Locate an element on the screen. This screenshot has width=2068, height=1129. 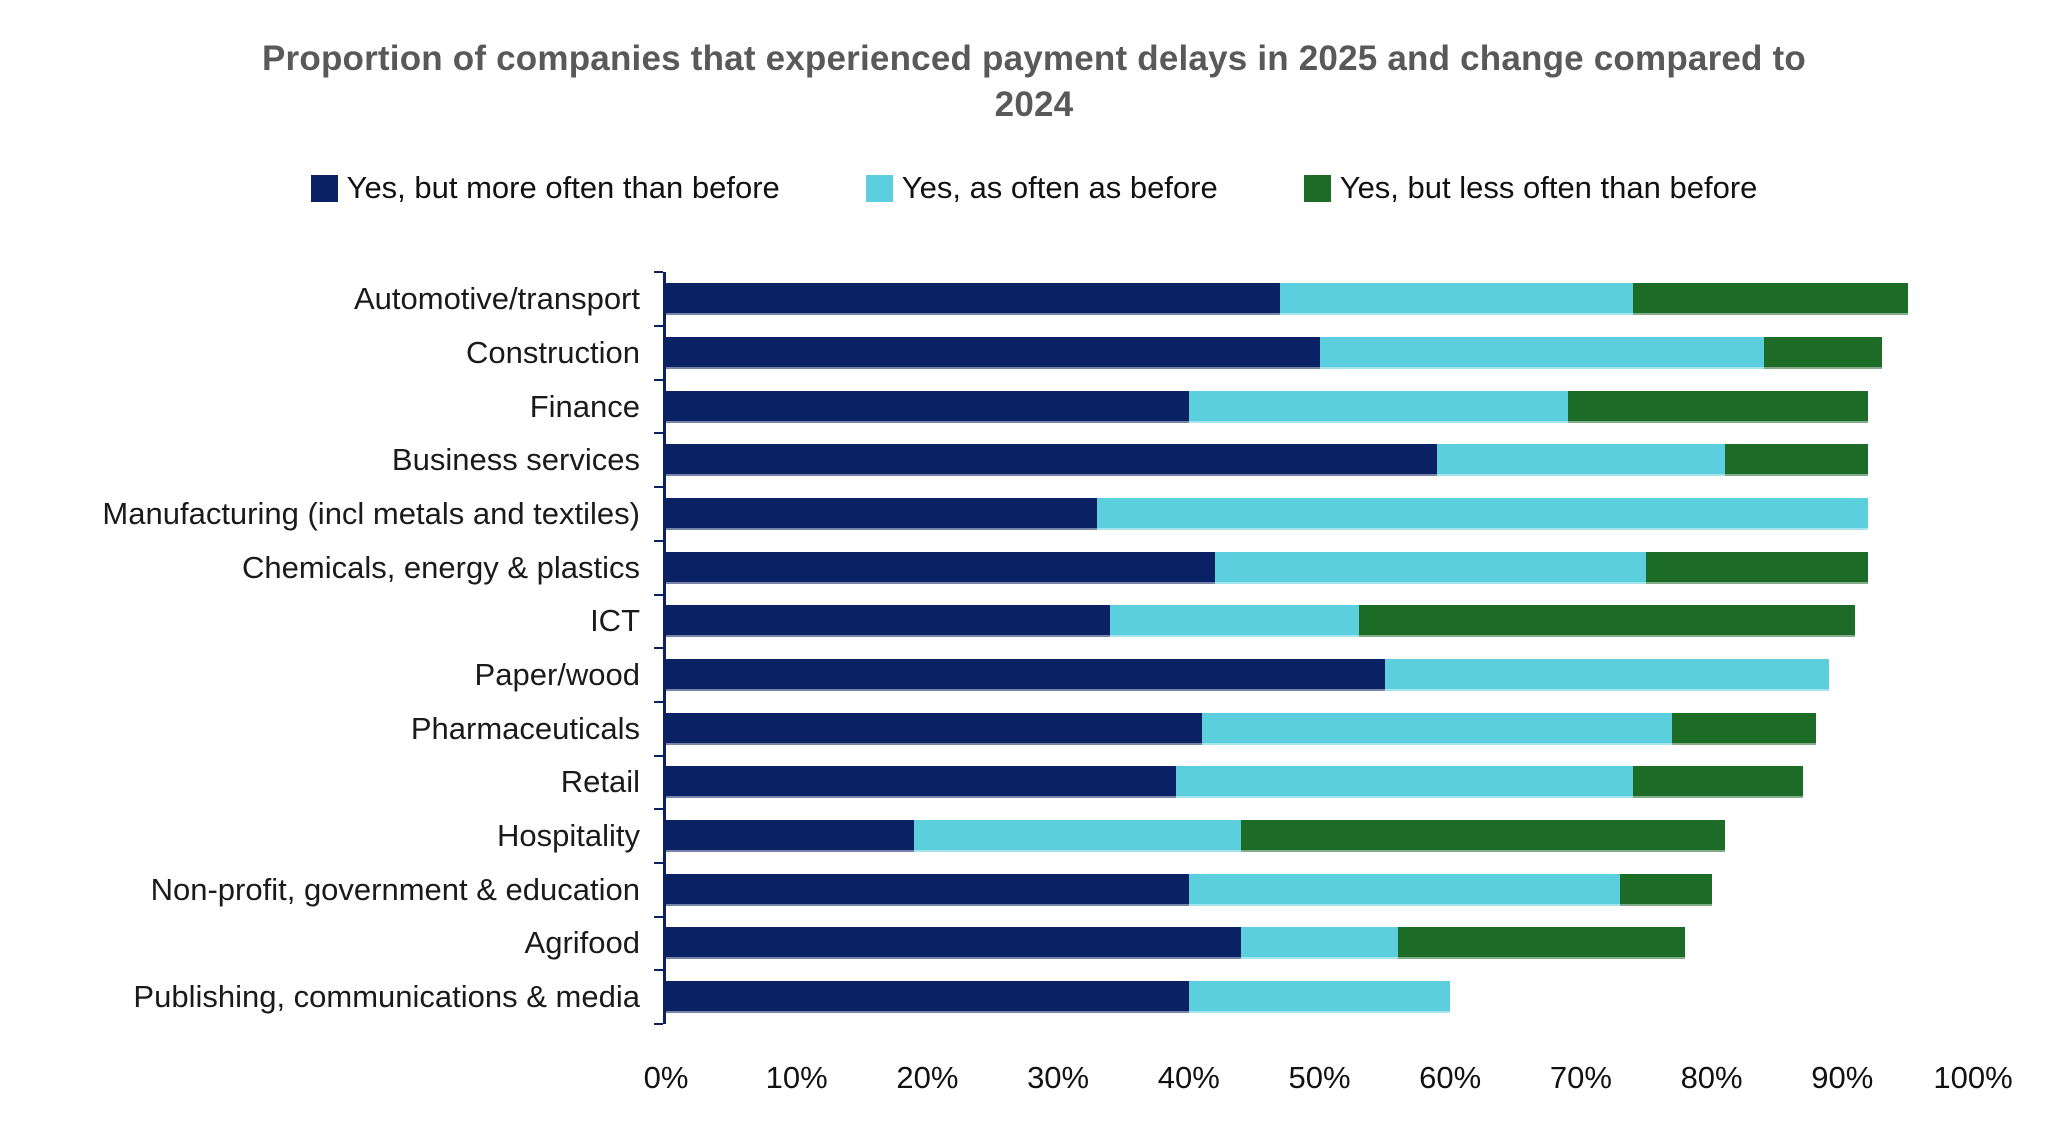
chart-row: Retail is located at coordinates (1267, 782).